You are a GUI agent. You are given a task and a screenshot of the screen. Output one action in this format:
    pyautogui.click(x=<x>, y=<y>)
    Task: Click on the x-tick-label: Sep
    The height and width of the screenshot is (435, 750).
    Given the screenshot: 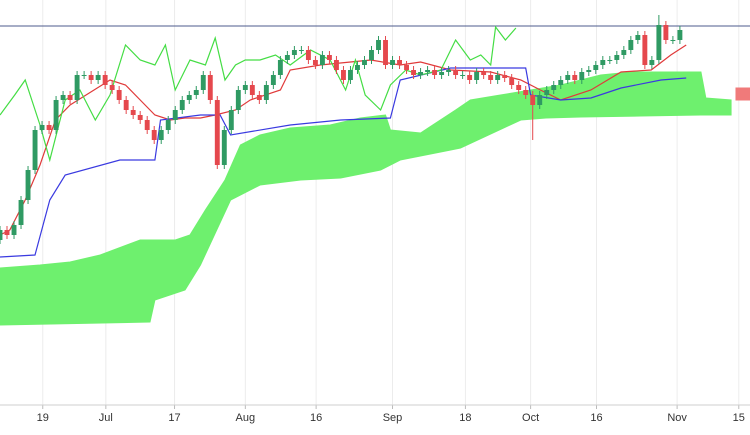 What is the action you would take?
    pyautogui.click(x=393, y=418)
    